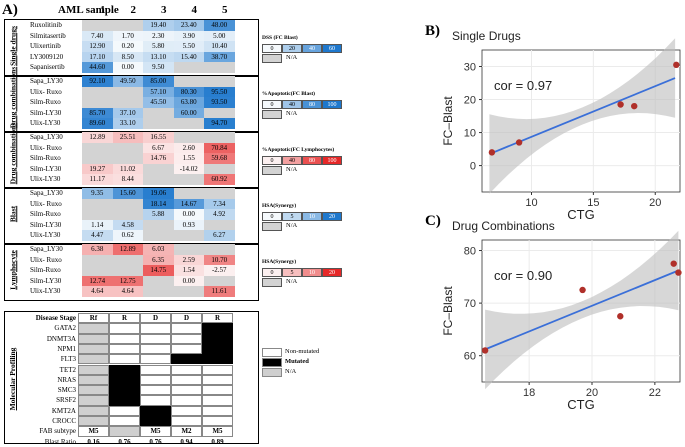 Image resolution: width=685 pixels, height=447 pixels. I want to click on molecular-box, so click(131, 377).